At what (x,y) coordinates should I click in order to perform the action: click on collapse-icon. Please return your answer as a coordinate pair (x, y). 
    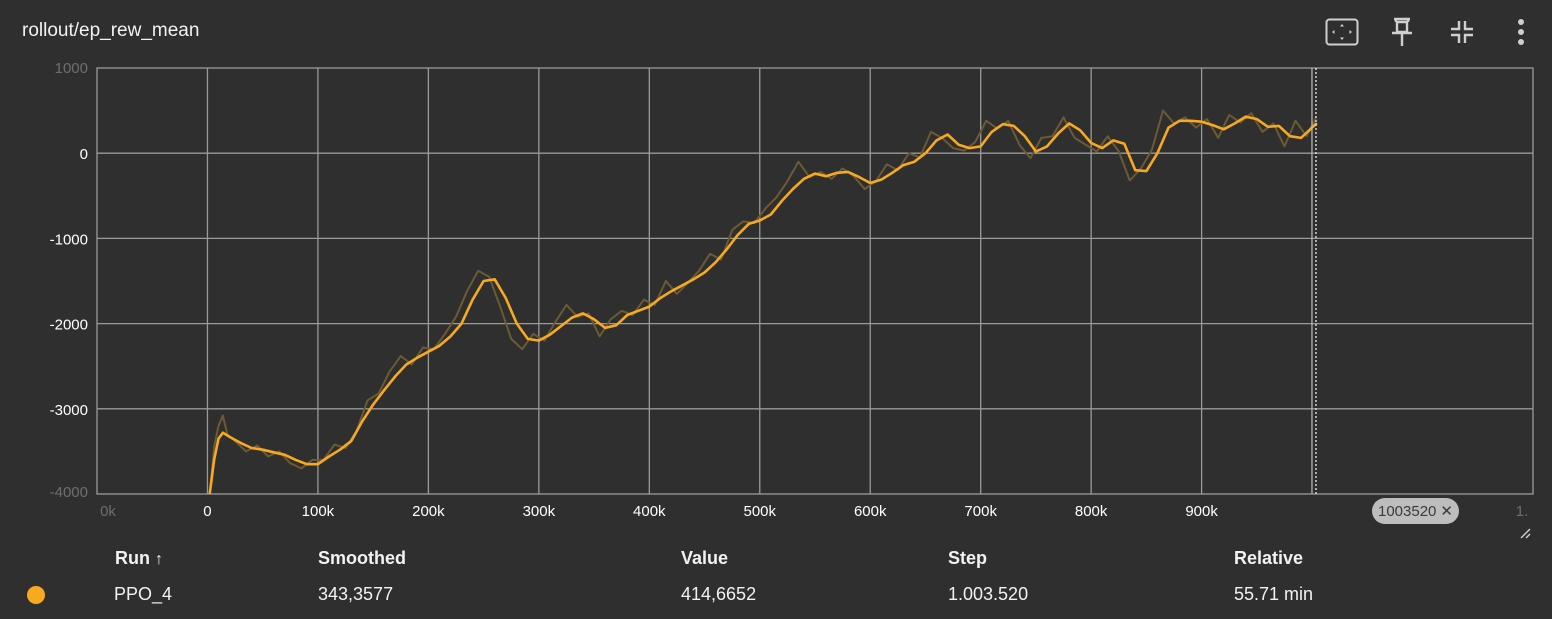
    Looking at the image, I should click on (1462, 32).